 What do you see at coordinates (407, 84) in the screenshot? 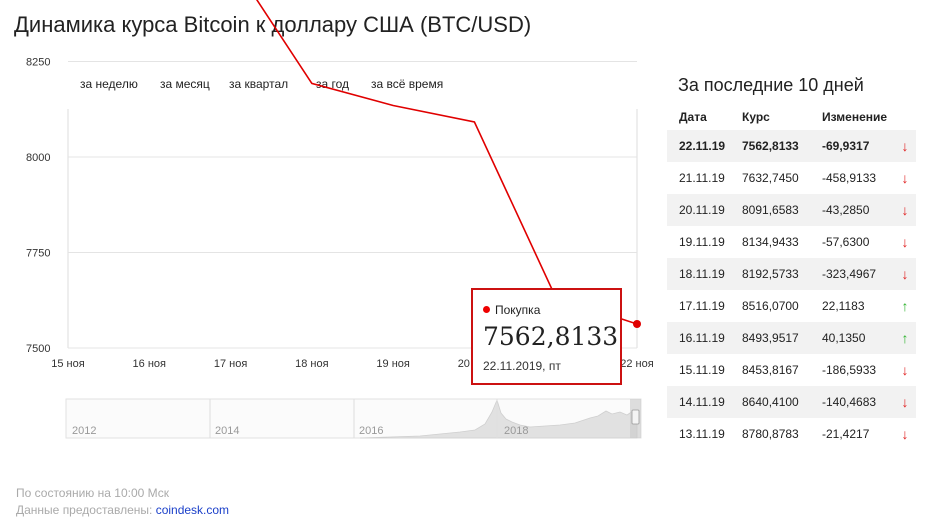
I see `tab-all-time: за всё время` at bounding box center [407, 84].